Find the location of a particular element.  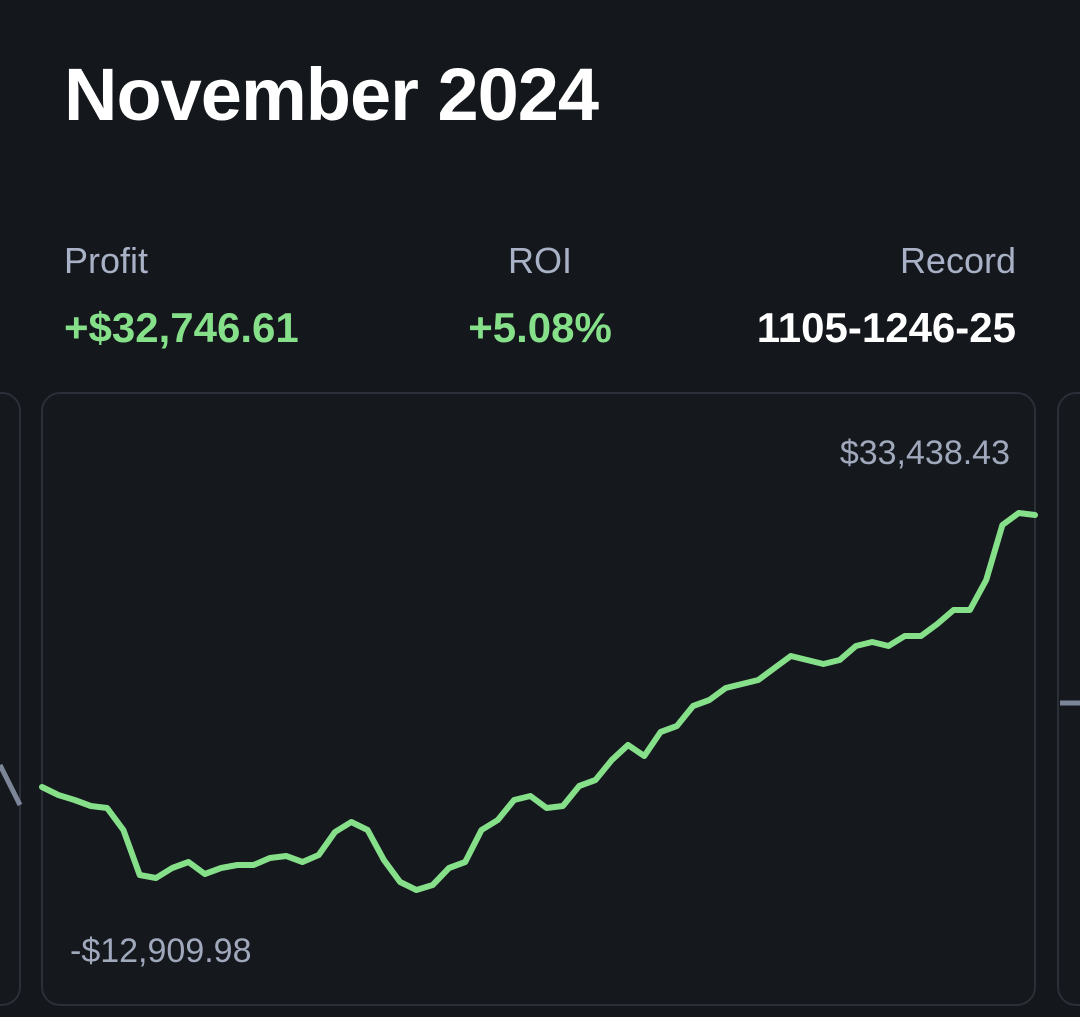

max-label: $33,438.43 is located at coordinates (925, 453).